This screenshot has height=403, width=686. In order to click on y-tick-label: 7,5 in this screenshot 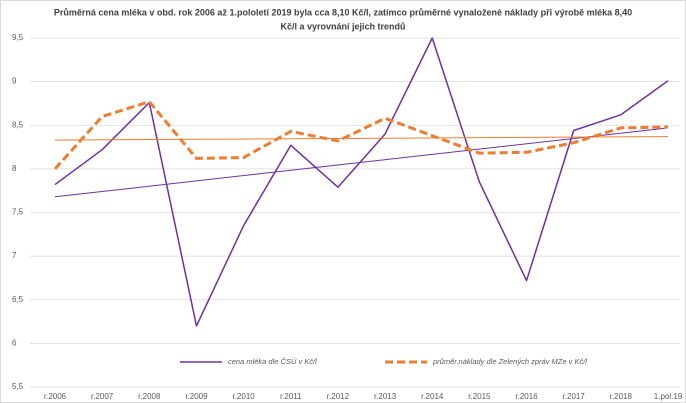, I will do `click(18, 212)`.